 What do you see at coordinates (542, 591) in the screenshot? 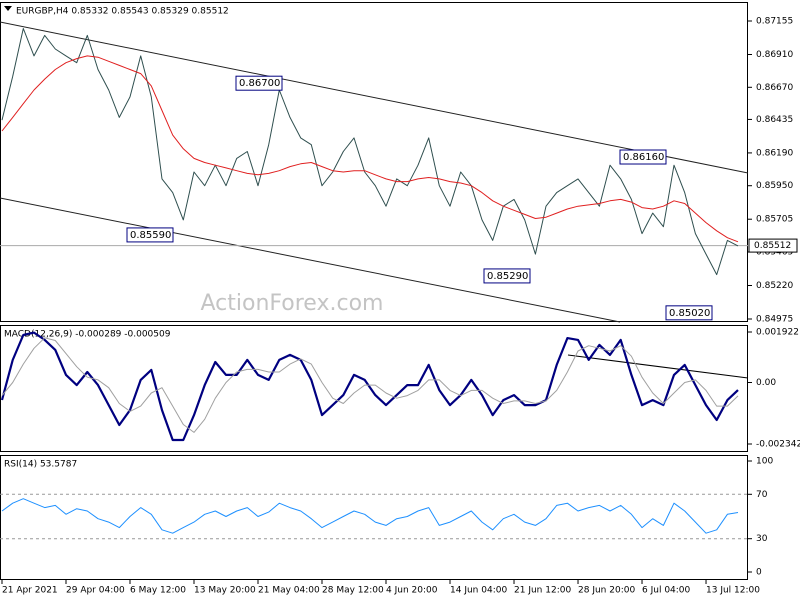
I see `x-tick-label: 21 Jun 12:00` at bounding box center [542, 591].